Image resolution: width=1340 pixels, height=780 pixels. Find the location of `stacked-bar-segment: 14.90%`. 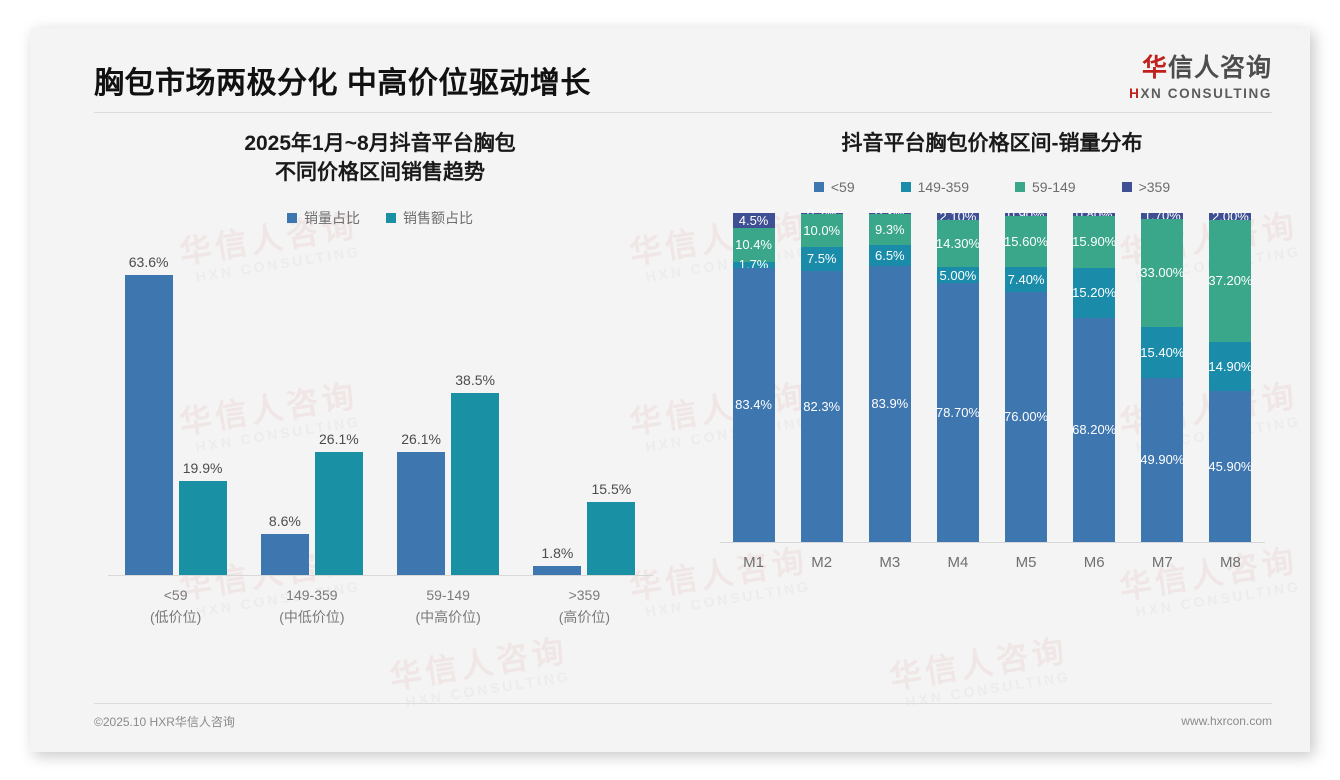

stacked-bar-segment: 14.90% is located at coordinates (1230, 366).